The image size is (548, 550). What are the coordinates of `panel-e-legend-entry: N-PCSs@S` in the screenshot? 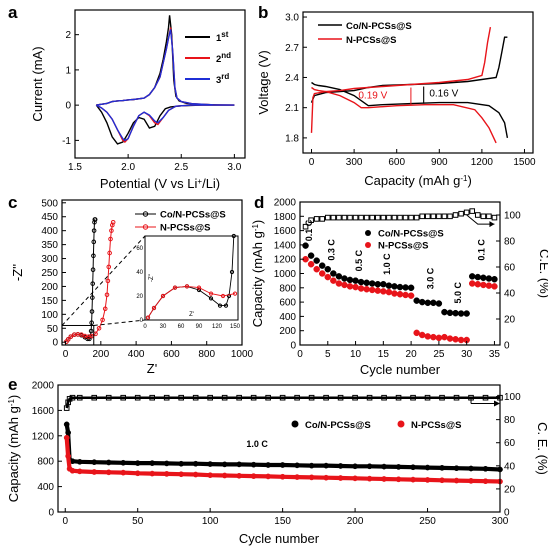 It's located at (436, 425).